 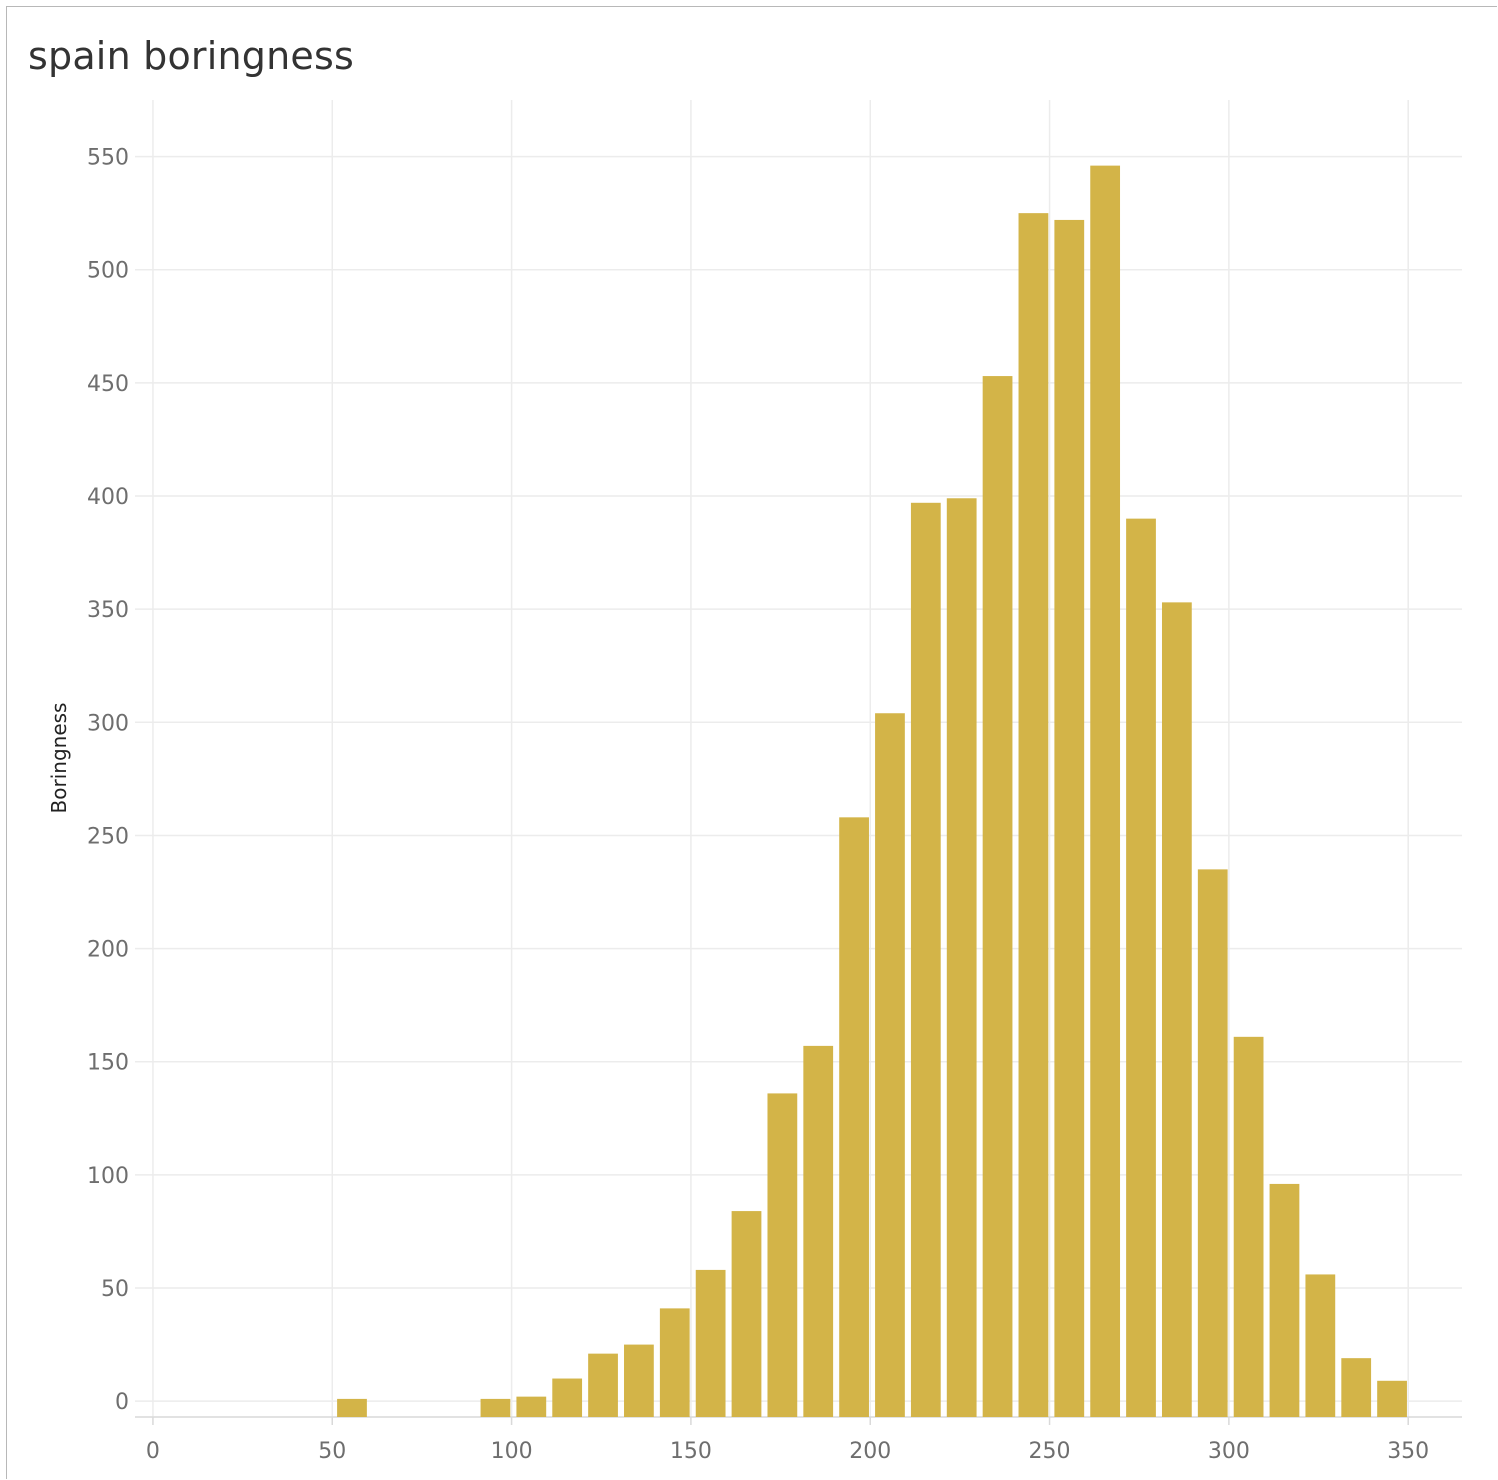 What do you see at coordinates (108, 781) in the screenshot?
I see `y-axis-ticks: 0 50 100 150 200 250 300 350 400 450 500 550` at bounding box center [108, 781].